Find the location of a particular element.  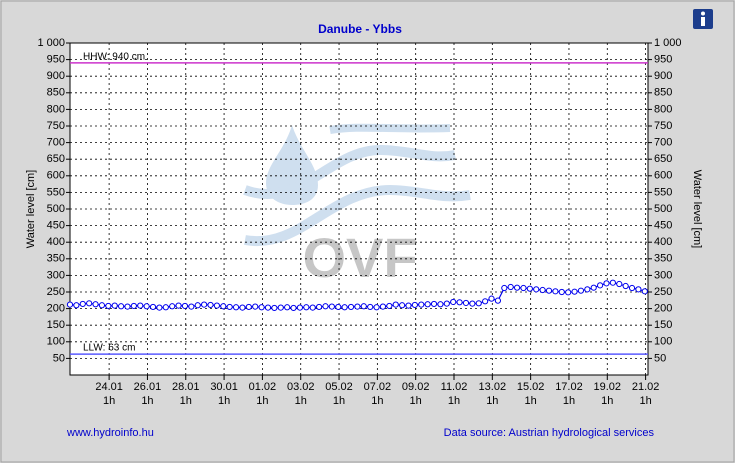

y2-tick-label: 100 is located at coordinates (663, 342).